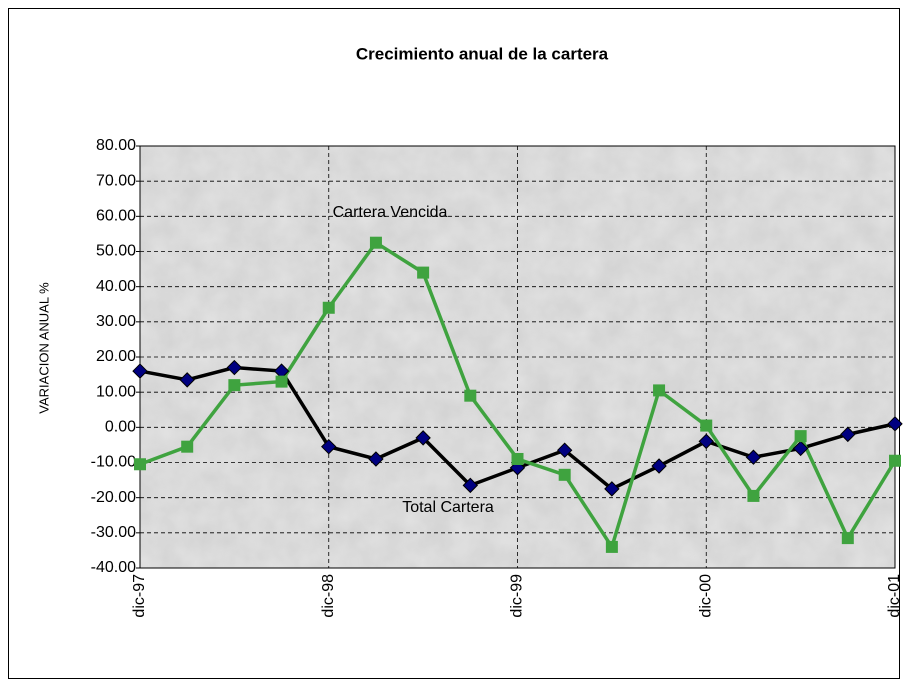 This screenshot has height=687, width=909. I want to click on y-tick-label: 40.00, so click(116, 286).